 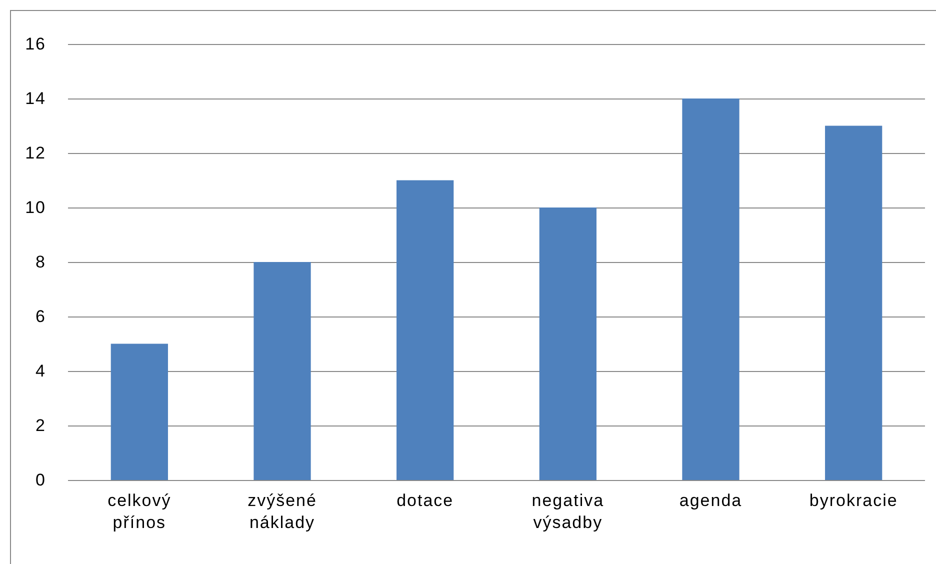 What do you see at coordinates (35, 44) in the screenshot?
I see `y-tick-label: 16` at bounding box center [35, 44].